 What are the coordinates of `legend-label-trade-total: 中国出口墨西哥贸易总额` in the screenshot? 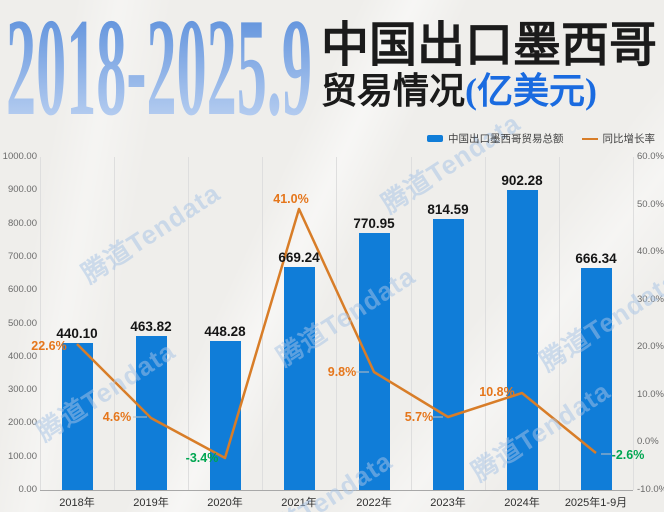 It's located at (506, 139).